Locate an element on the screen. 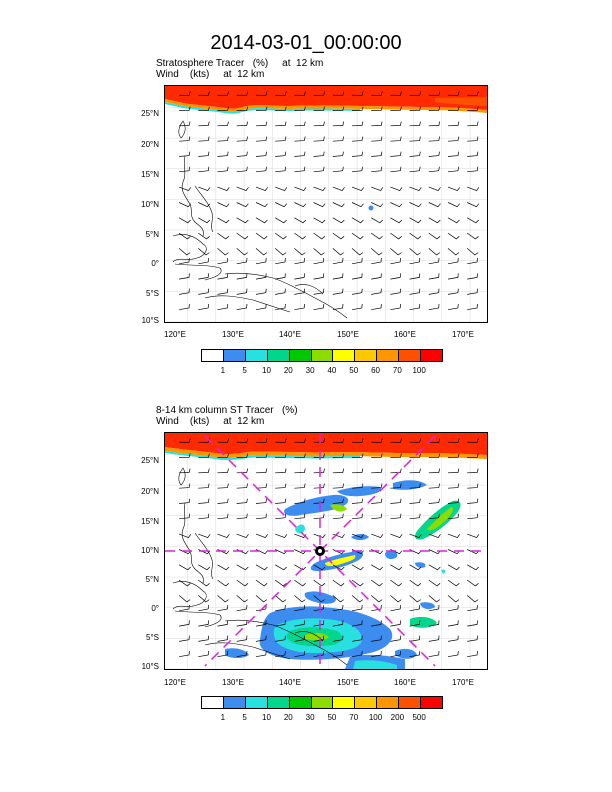 This screenshot has width=612, height=792. colorbar-label: 200 is located at coordinates (397, 717).